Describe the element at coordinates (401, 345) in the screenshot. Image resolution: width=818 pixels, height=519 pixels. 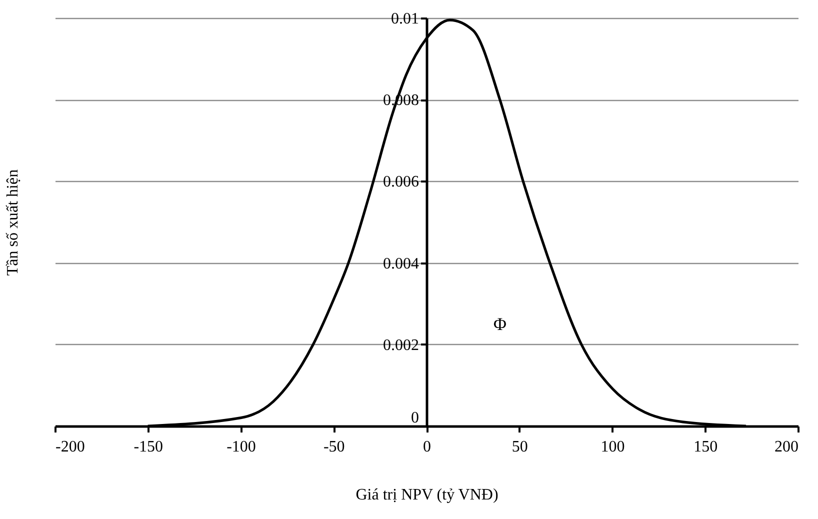
I see `y-tick-label: 0.002` at that location.